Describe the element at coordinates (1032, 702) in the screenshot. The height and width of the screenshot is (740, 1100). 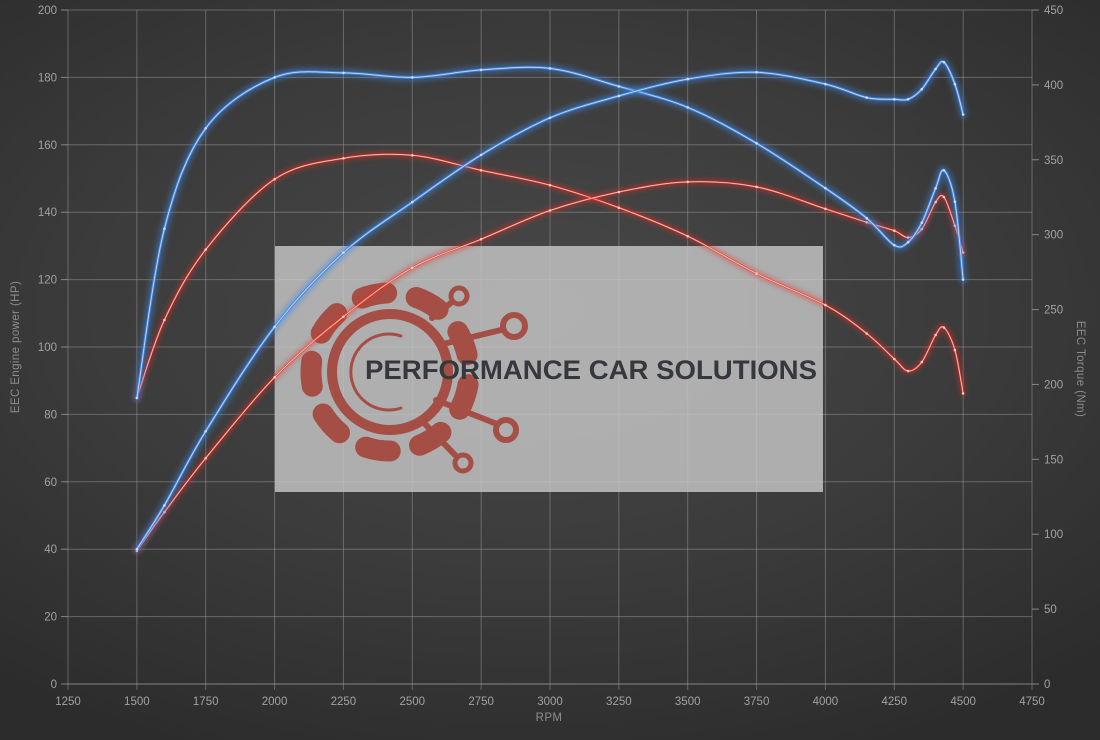
I see `x-tick-label: 4750` at that location.